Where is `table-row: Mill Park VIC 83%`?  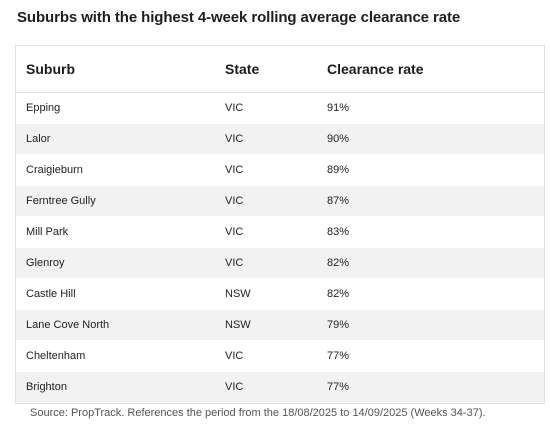 table-row: Mill Park VIC 83% is located at coordinates (280, 232).